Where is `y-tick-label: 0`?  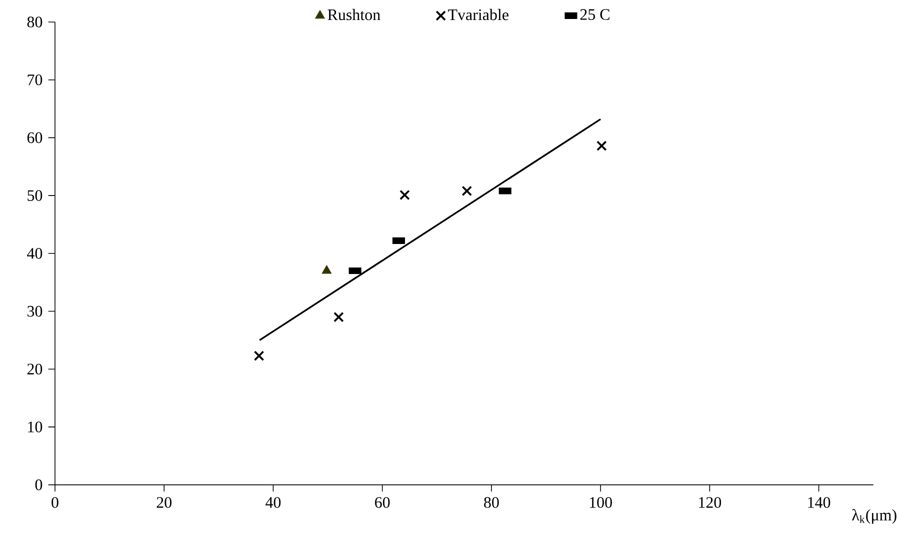 y-tick-label: 0 is located at coordinates (38, 485).